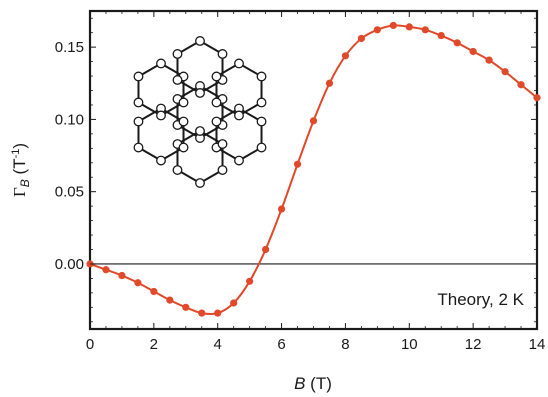  What do you see at coordinates (154, 344) in the screenshot?
I see `x-tick-label: 2` at bounding box center [154, 344].